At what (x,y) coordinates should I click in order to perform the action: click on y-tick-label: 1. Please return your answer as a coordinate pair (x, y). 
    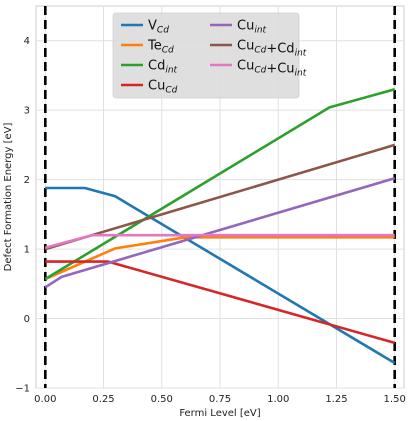
    Looking at the image, I should click on (27, 250).